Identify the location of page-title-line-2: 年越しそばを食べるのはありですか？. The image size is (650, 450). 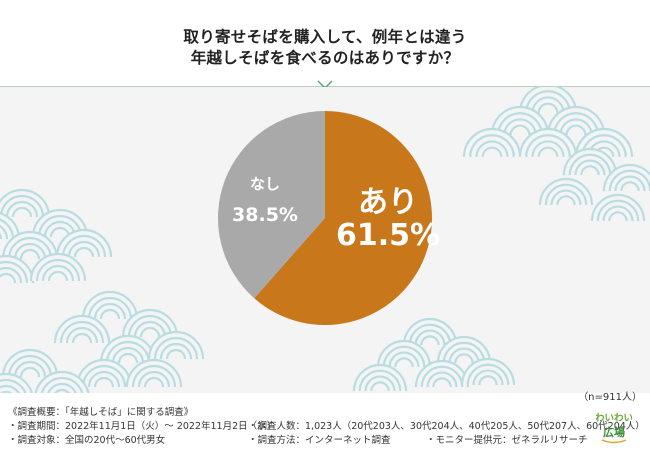
(325, 58).